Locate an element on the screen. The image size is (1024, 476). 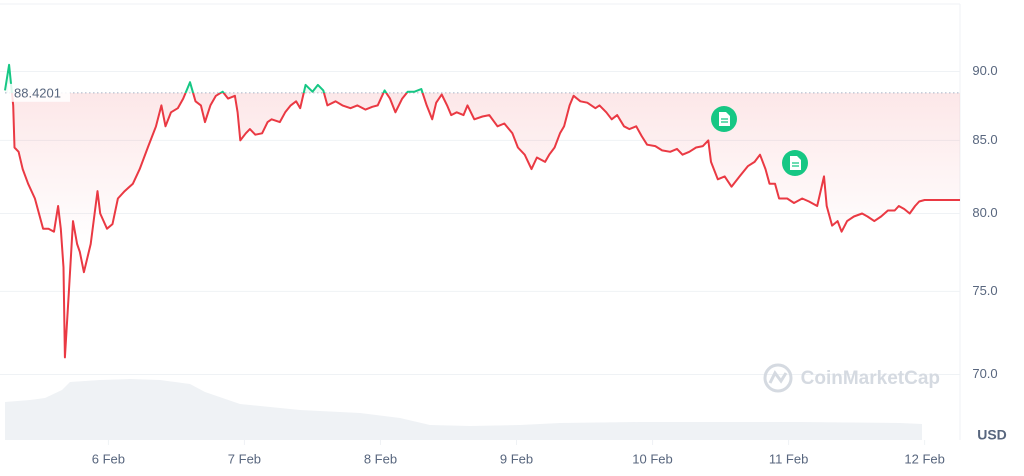
baseline-label: 88.4201 is located at coordinates (37, 92).